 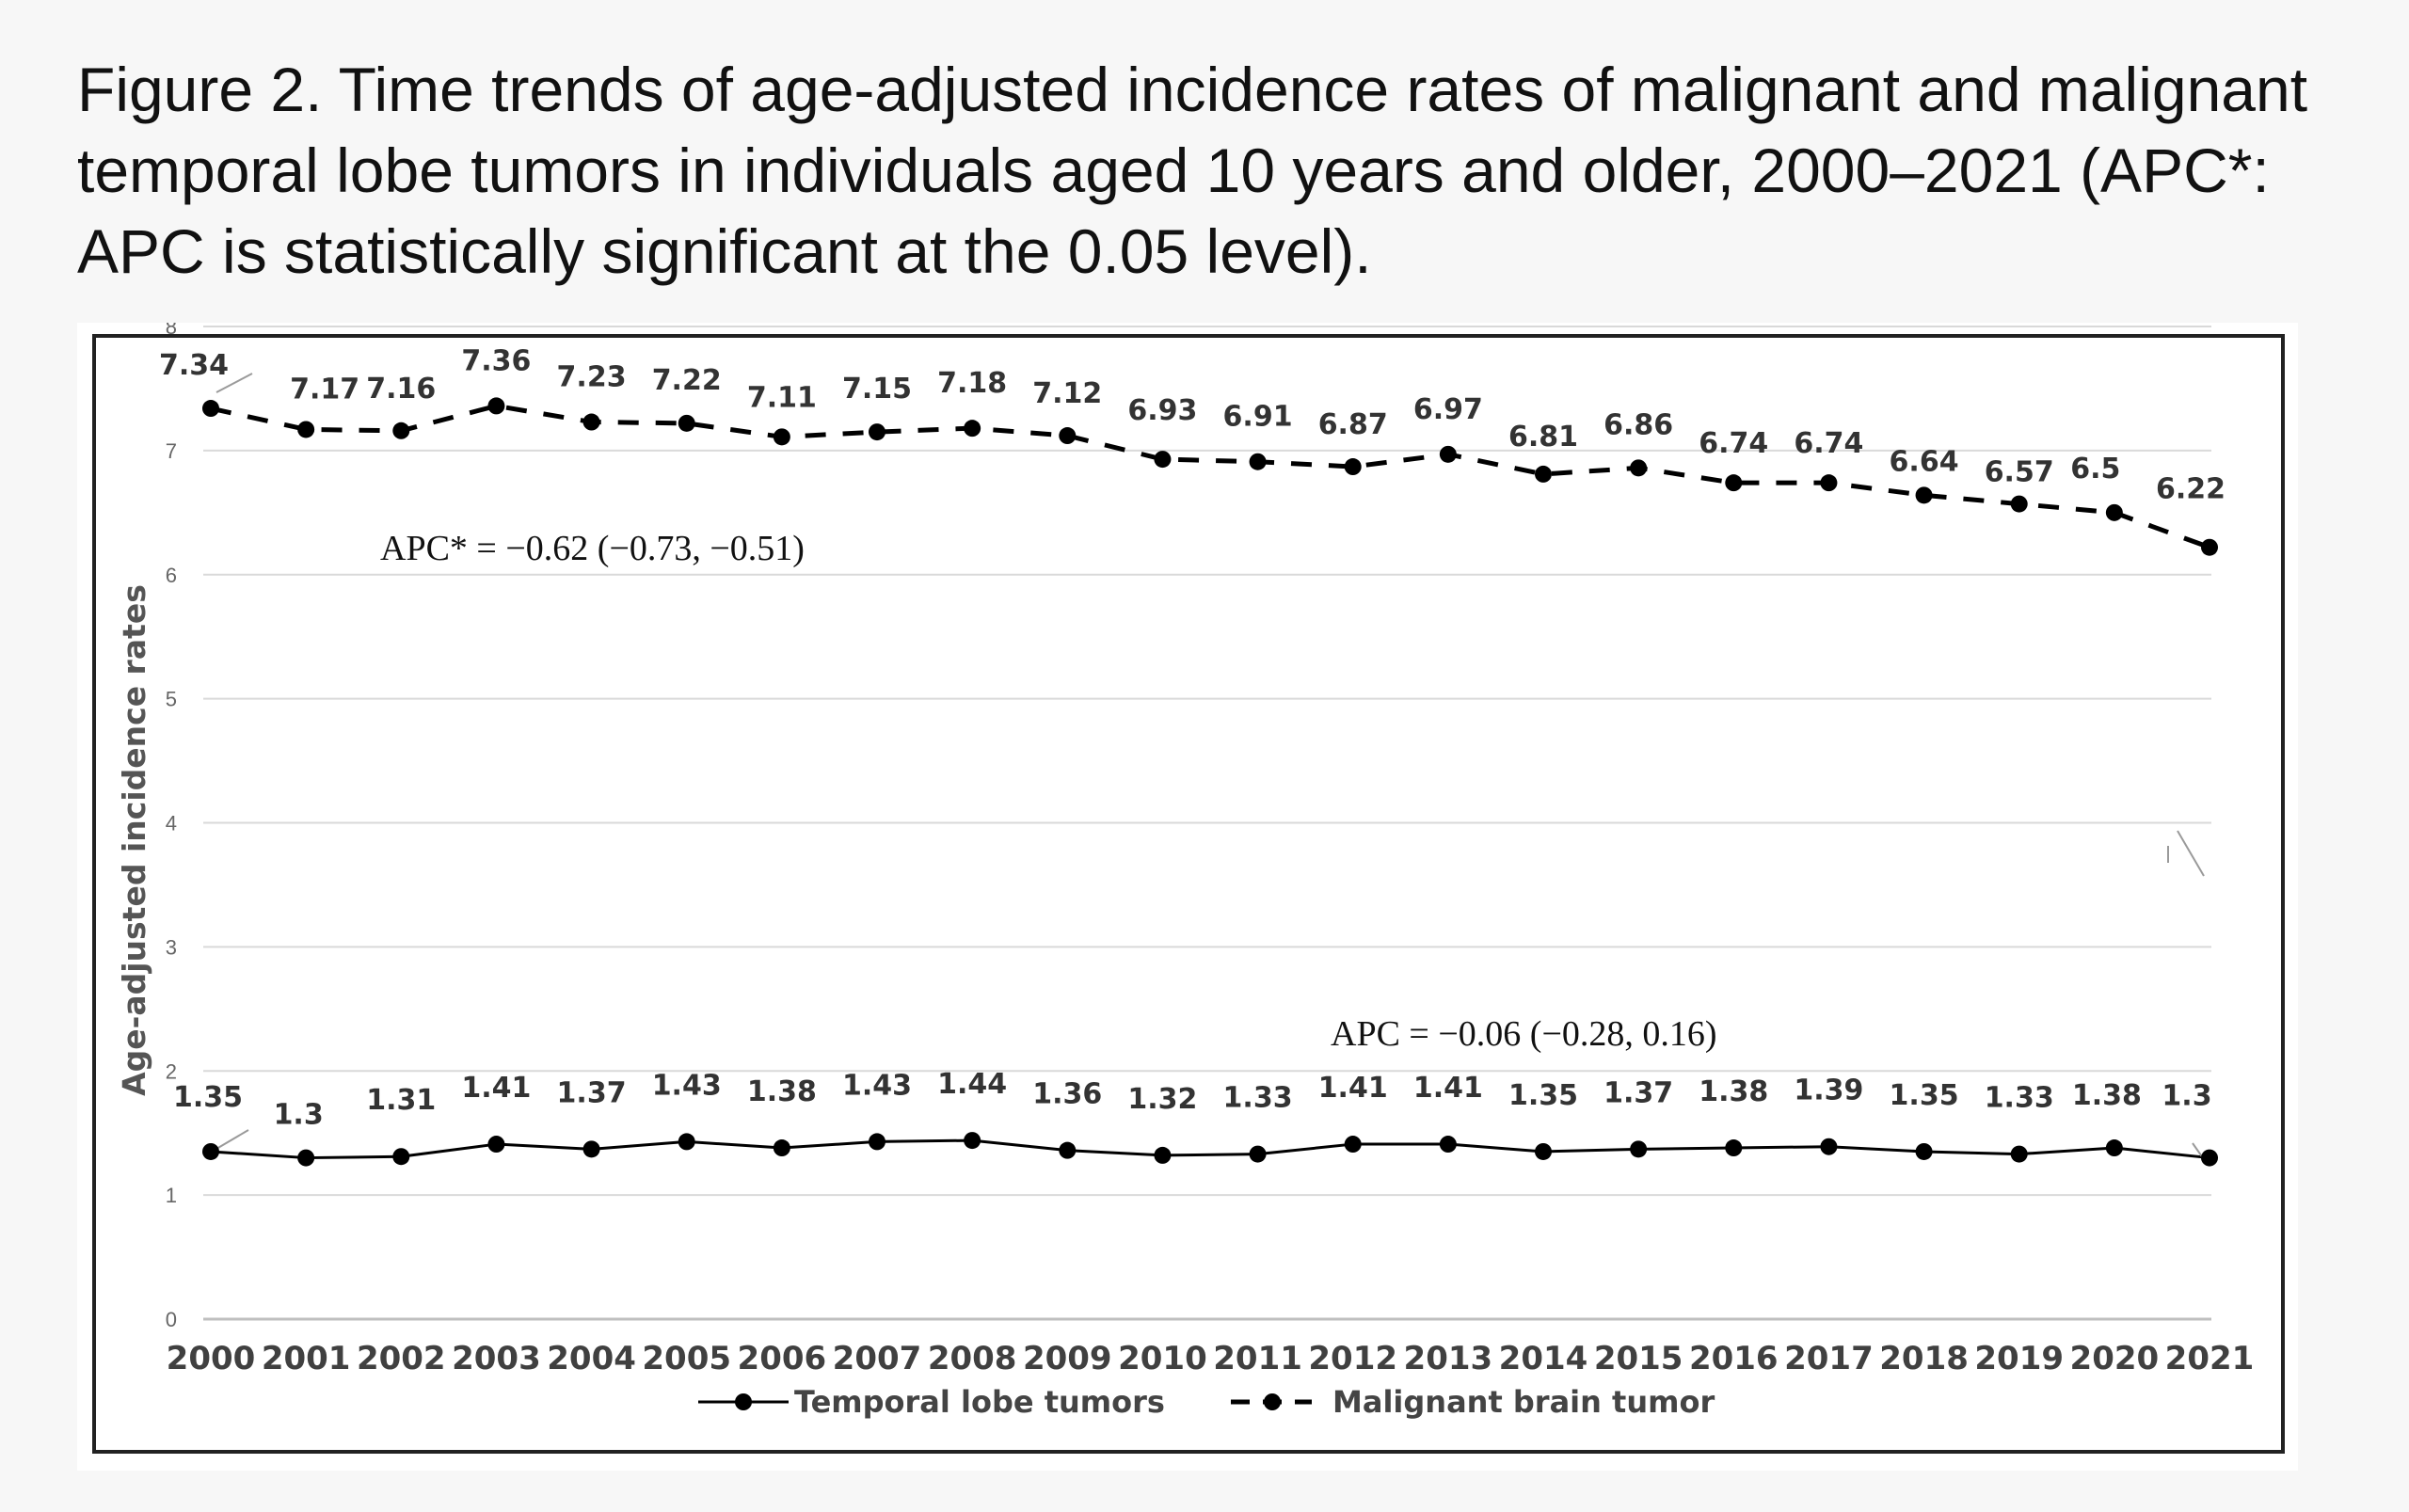 What do you see at coordinates (194, 365) in the screenshot?
I see `data-label-malignant-brain-tumor: 7.34` at bounding box center [194, 365].